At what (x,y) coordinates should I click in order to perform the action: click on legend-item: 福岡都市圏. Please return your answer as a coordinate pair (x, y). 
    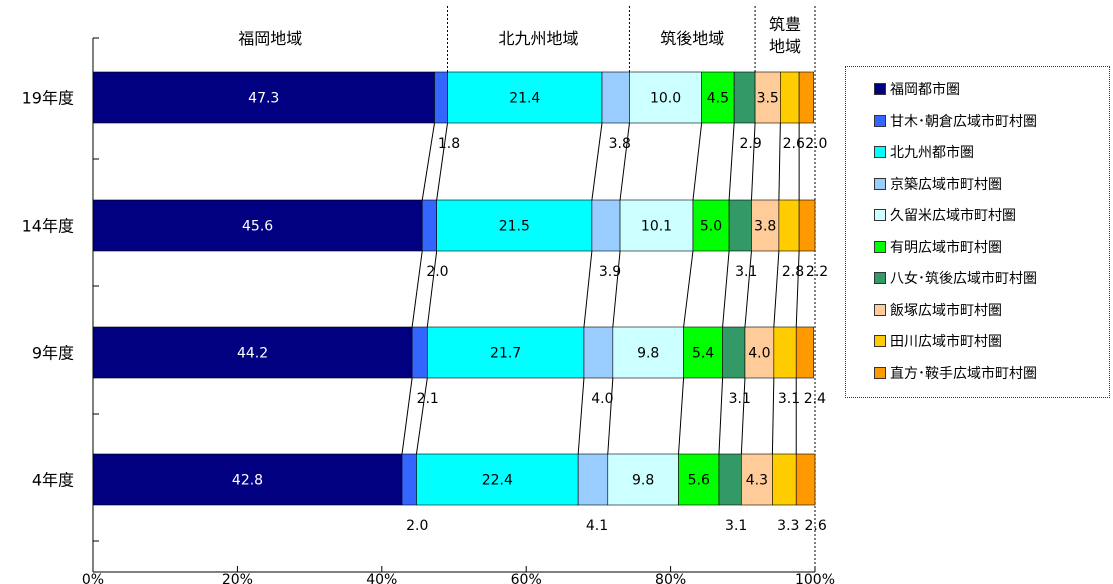
    Looking at the image, I should click on (917, 89).